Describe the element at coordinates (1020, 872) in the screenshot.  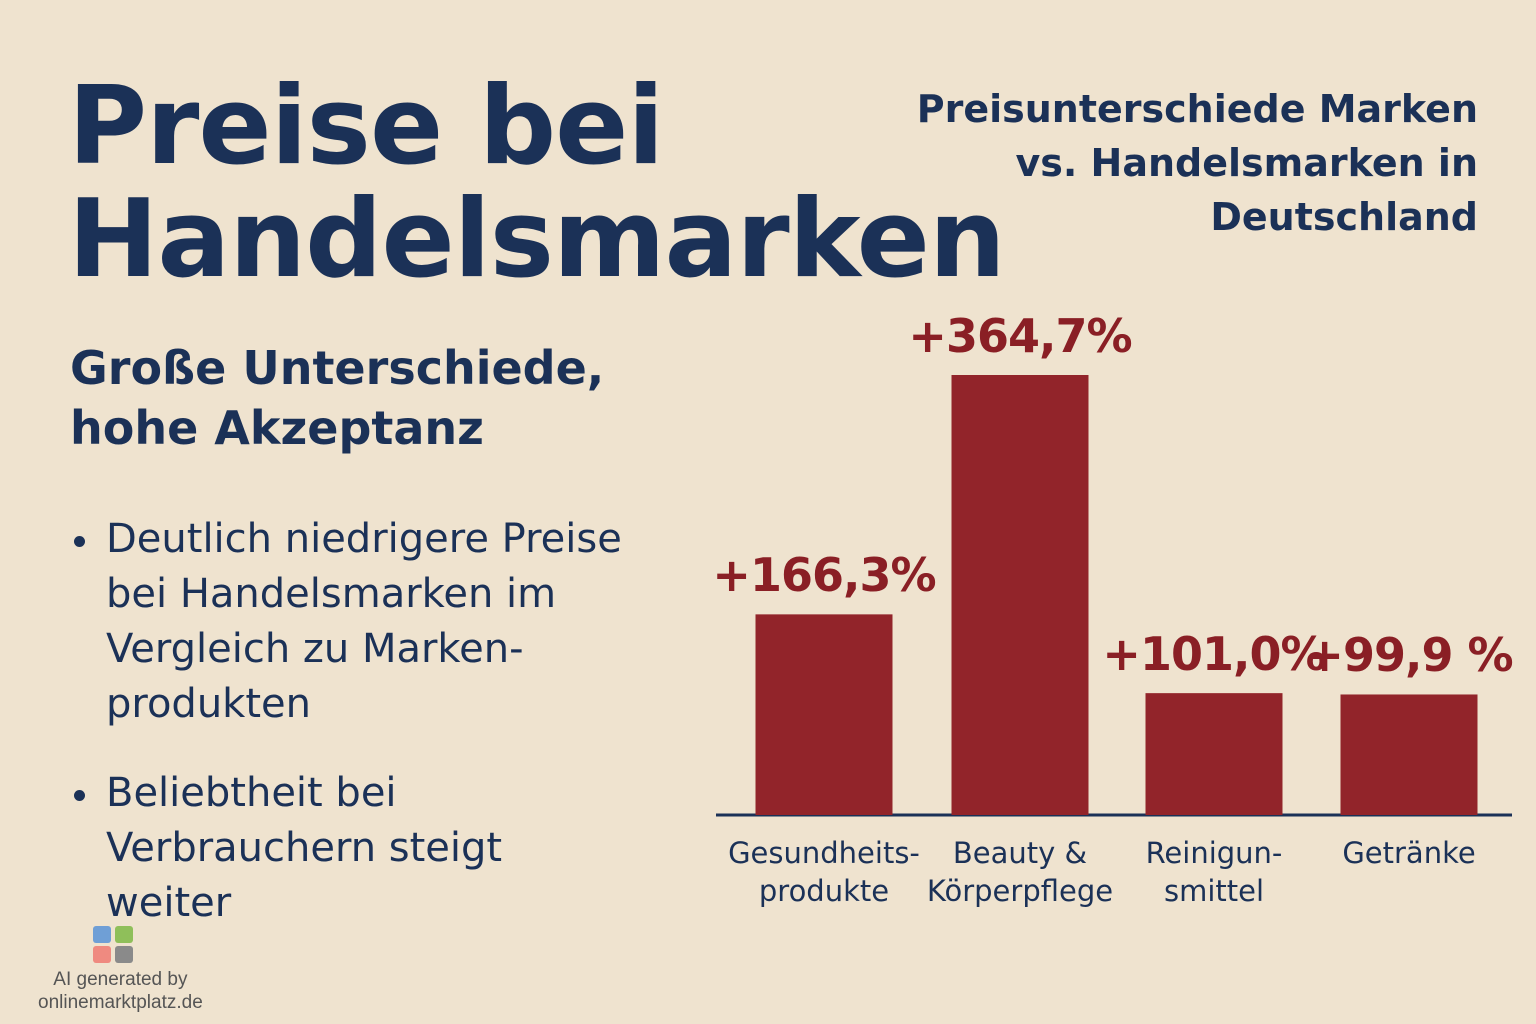
I see `x-tick-label: Beauty & Körperpflege` at that location.